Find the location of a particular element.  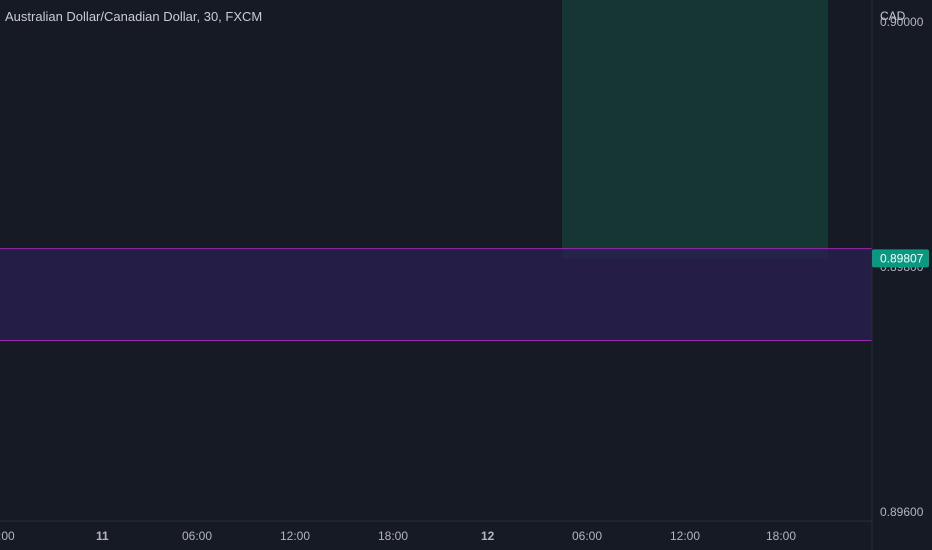

take-profit-zone is located at coordinates (695, 129).